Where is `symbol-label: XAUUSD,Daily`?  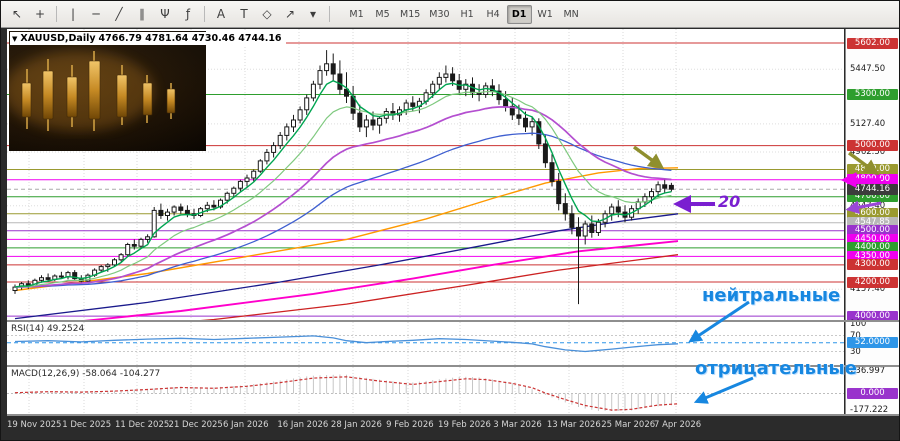
symbol-label: XAUUSD,Daily is located at coordinates (58, 38).